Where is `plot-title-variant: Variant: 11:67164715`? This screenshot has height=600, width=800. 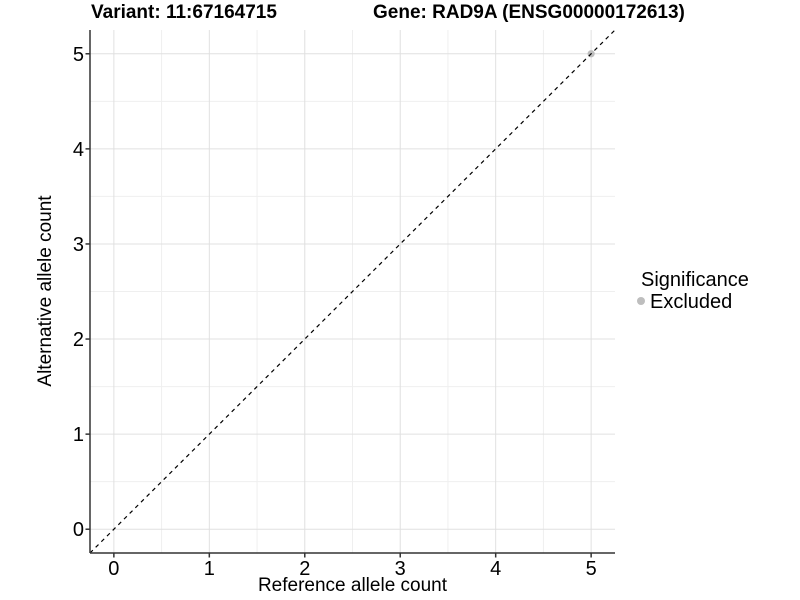 plot-title-variant: Variant: 11:67164715 is located at coordinates (184, 12).